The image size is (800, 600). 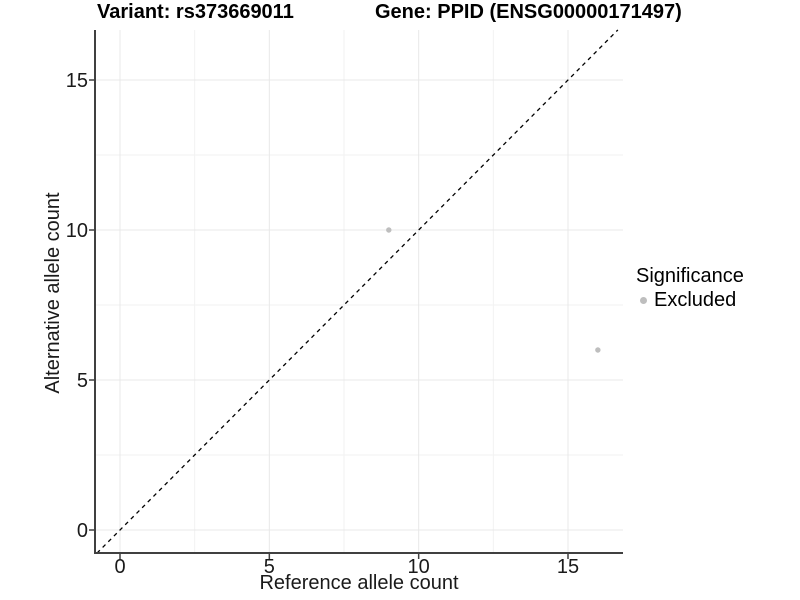 What do you see at coordinates (82, 381) in the screenshot?
I see `y-tick-label: 5` at bounding box center [82, 381].